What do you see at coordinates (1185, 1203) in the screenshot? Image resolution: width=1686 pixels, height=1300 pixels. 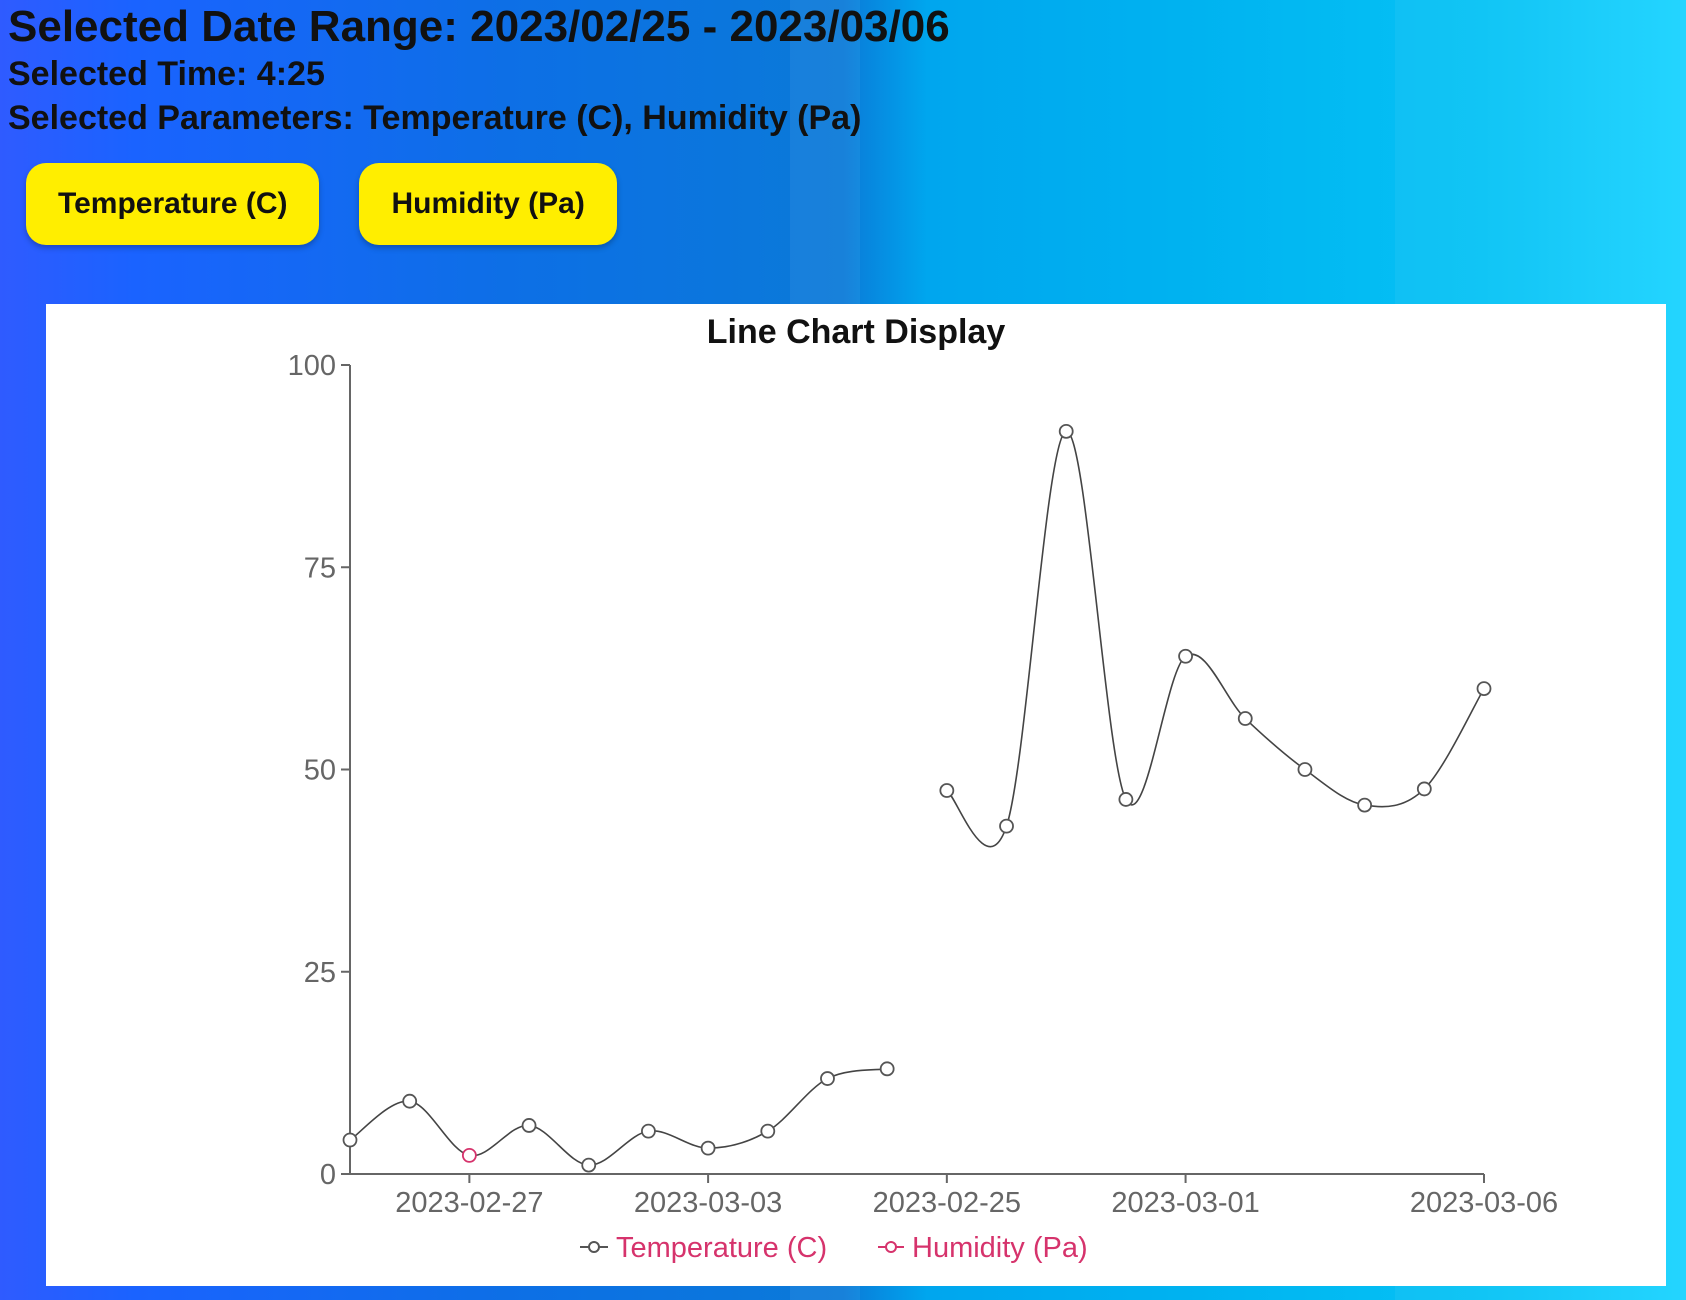 I see `x-tick-label: 2023-03-01` at bounding box center [1185, 1203].